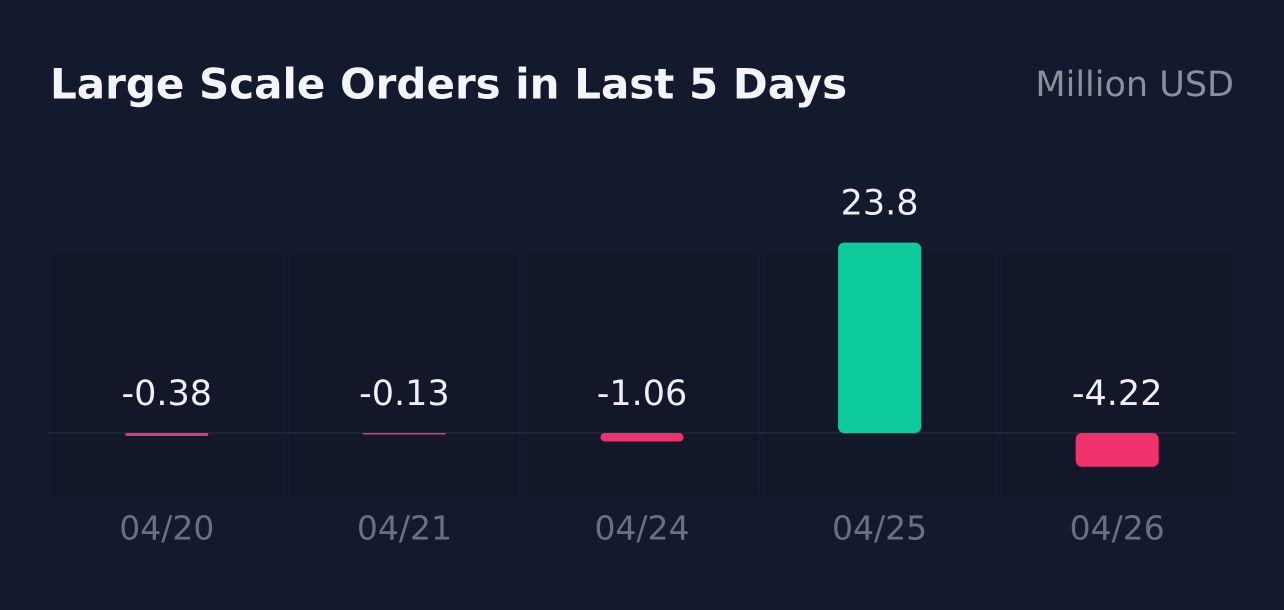 The width and height of the screenshot is (1284, 610). What do you see at coordinates (404, 528) in the screenshot?
I see `x-tick-label: 04/21` at bounding box center [404, 528].